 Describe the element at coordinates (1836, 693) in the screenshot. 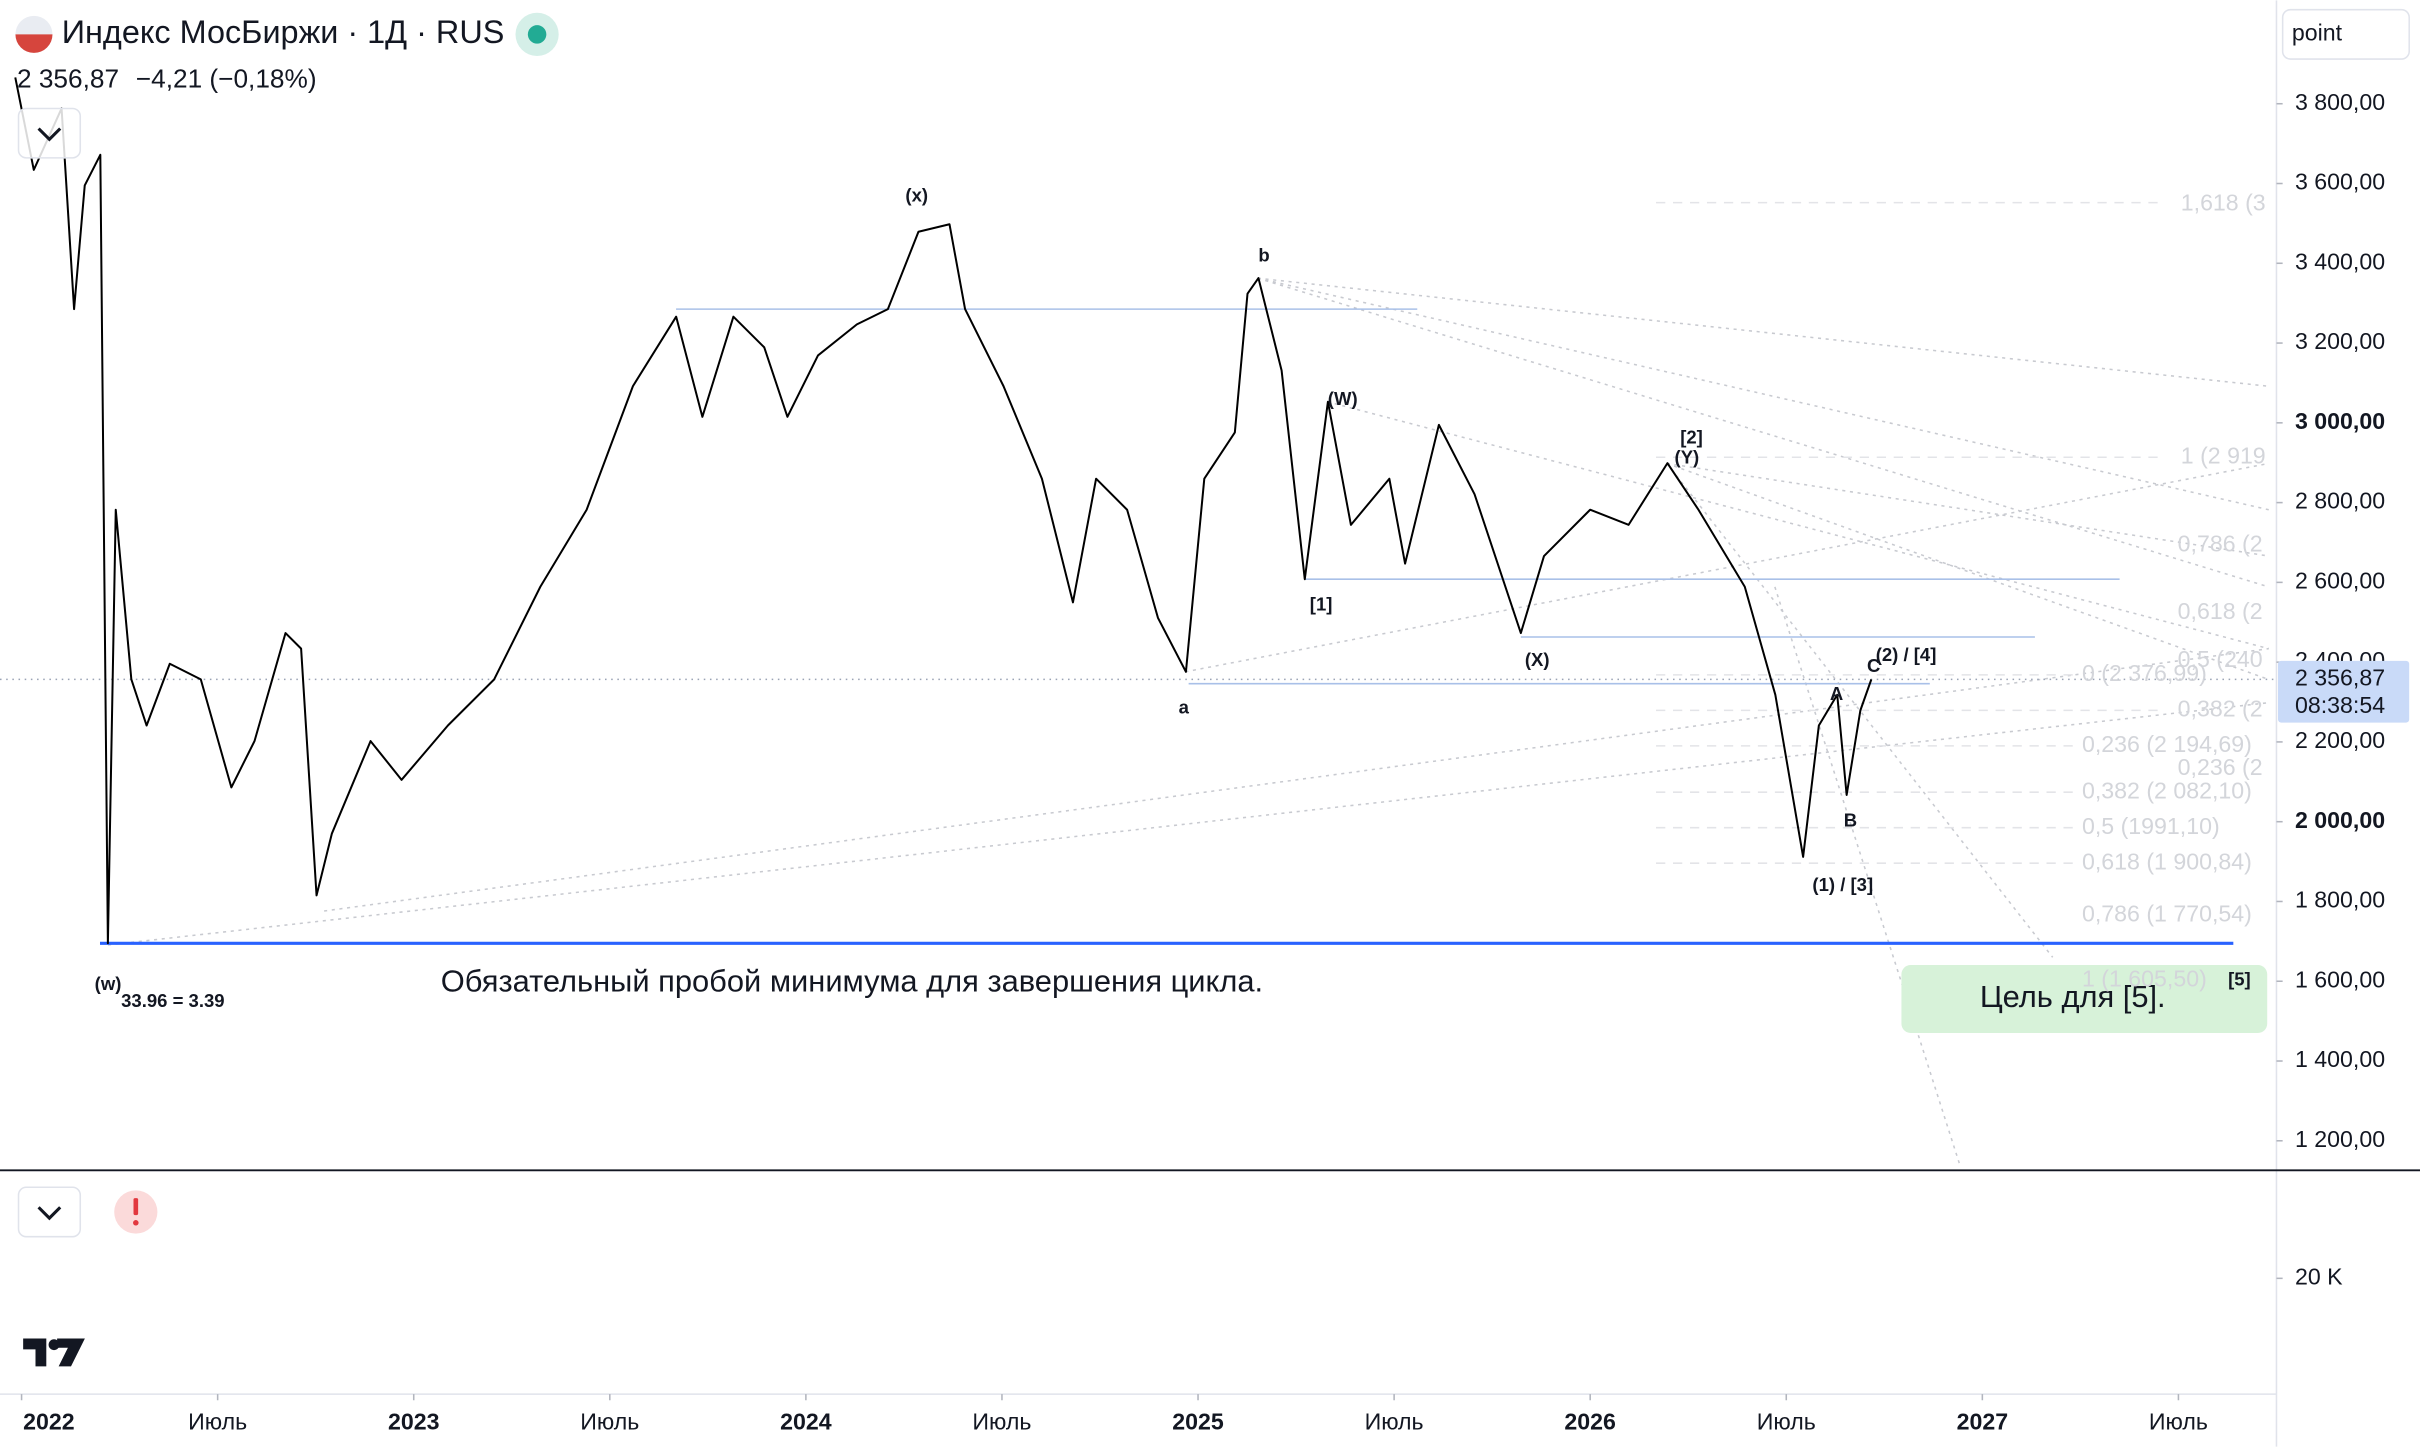

I see `wave-label: A` at that location.